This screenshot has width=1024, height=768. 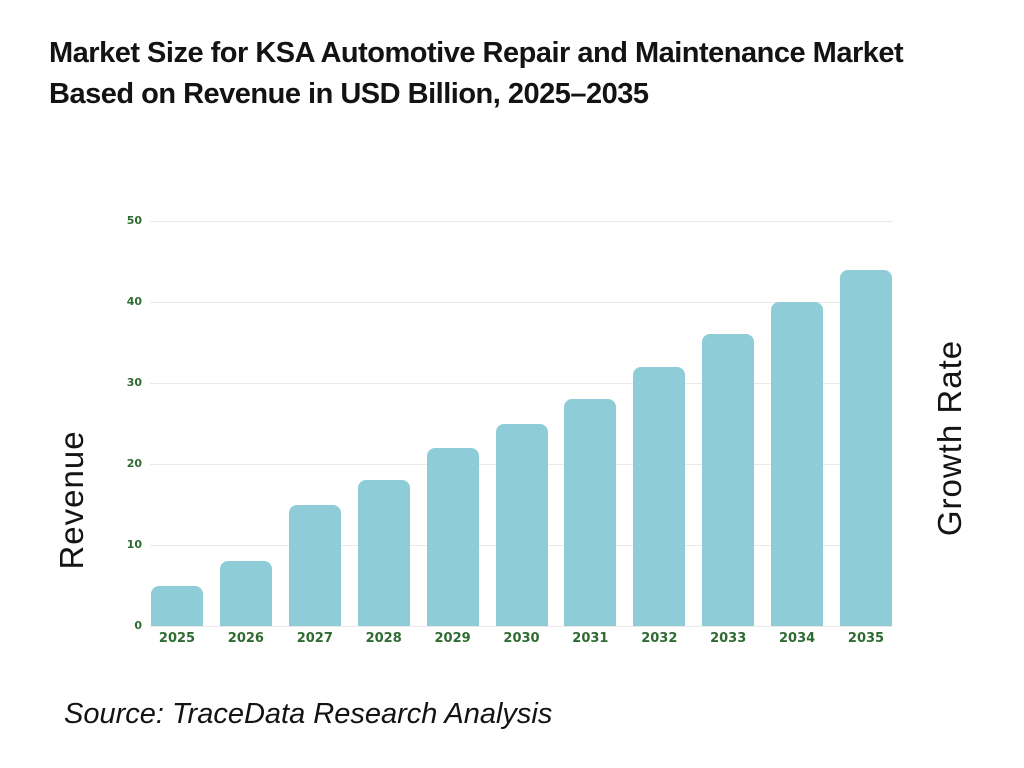 What do you see at coordinates (659, 638) in the screenshot?
I see `x-tick-label-2032: 2032` at bounding box center [659, 638].